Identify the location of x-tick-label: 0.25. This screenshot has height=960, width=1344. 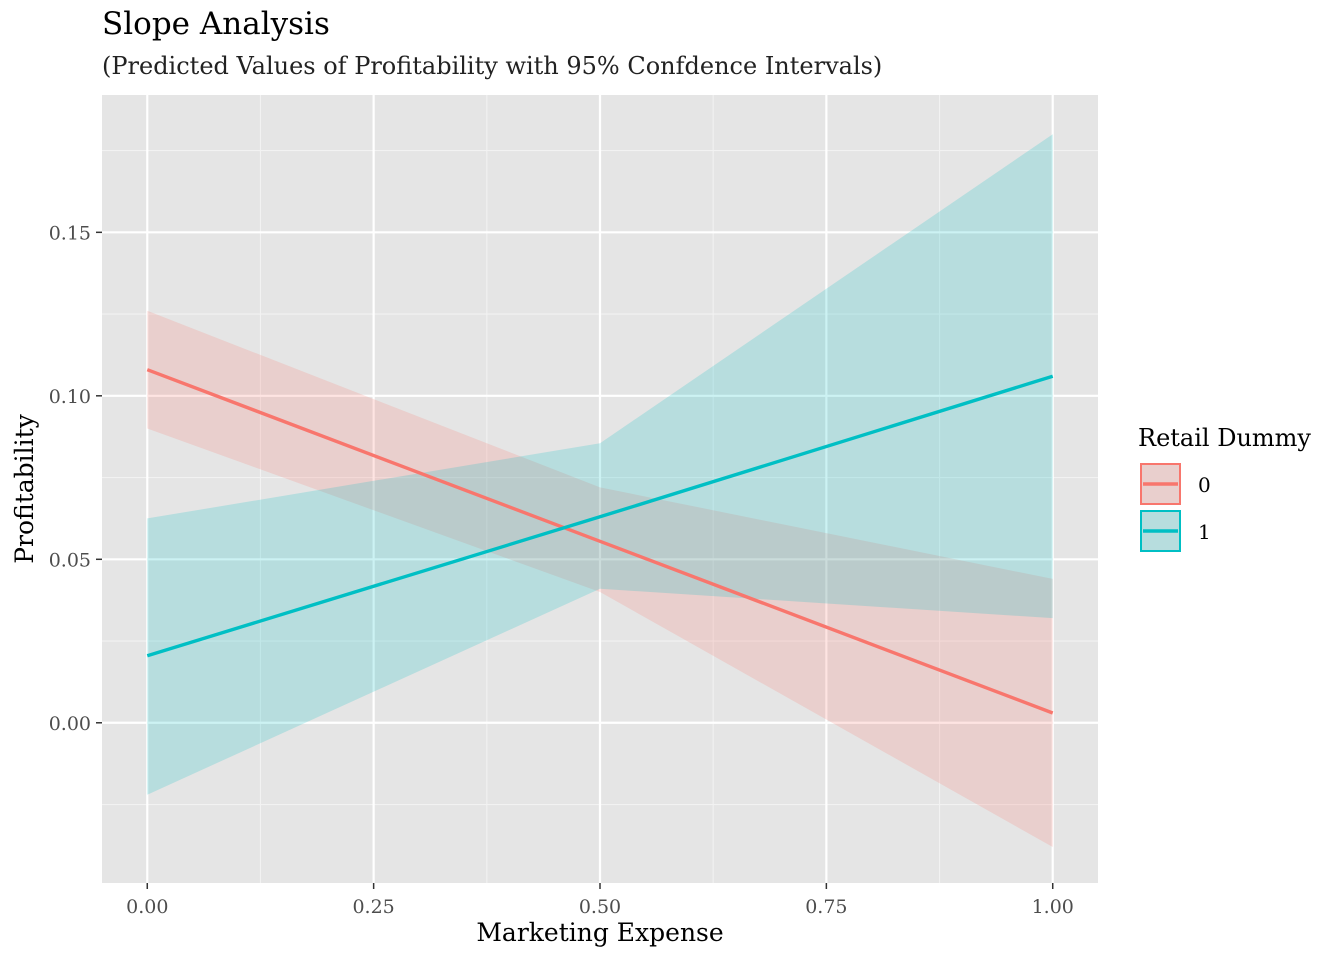
(373, 907).